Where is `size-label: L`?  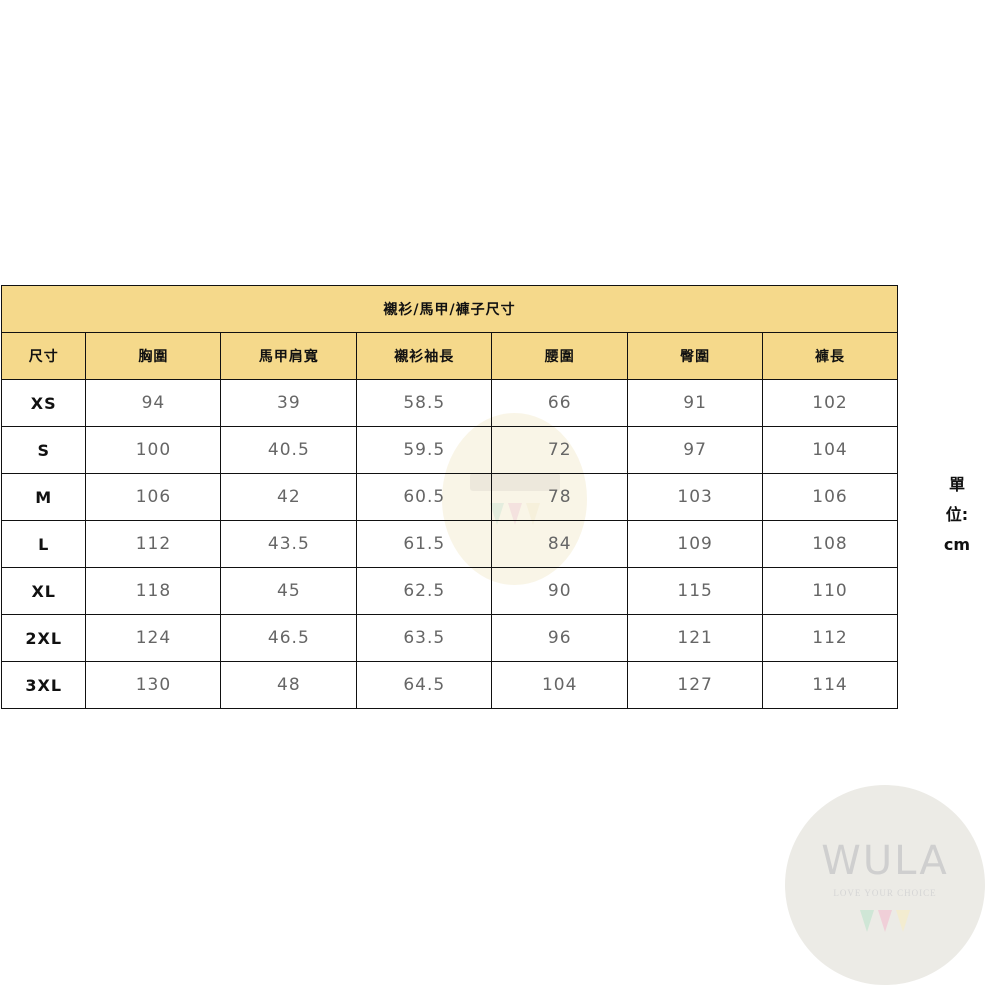
size-label: L is located at coordinates (43, 544).